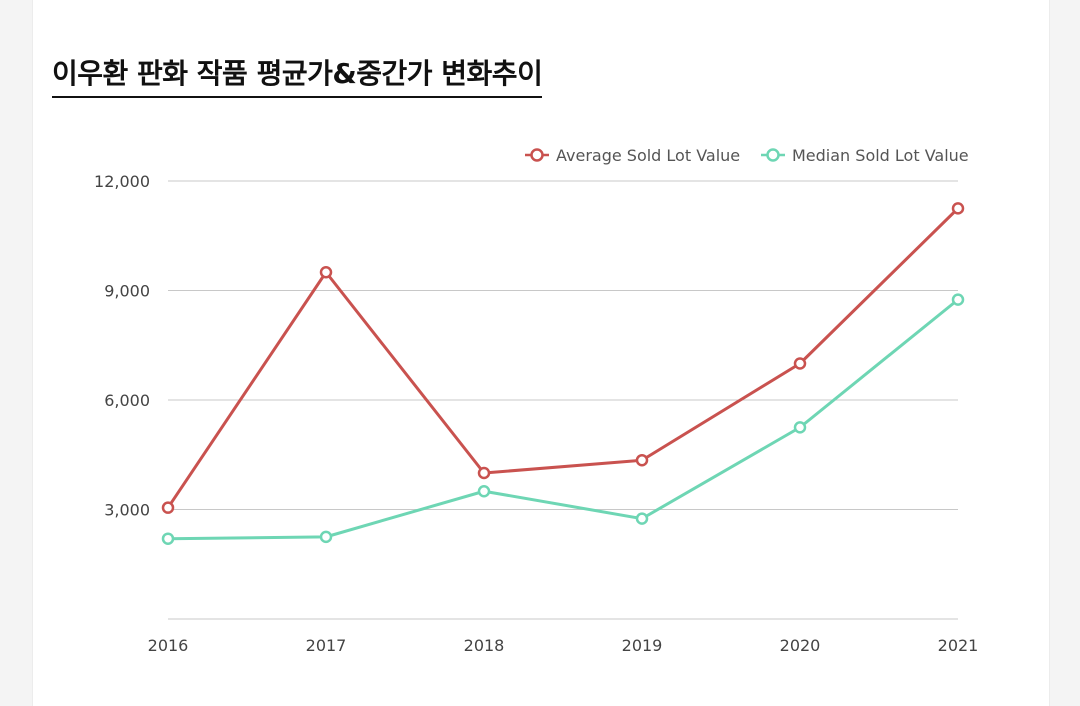  What do you see at coordinates (648, 155) in the screenshot?
I see `legend-label: Average Sold Lot Value` at bounding box center [648, 155].